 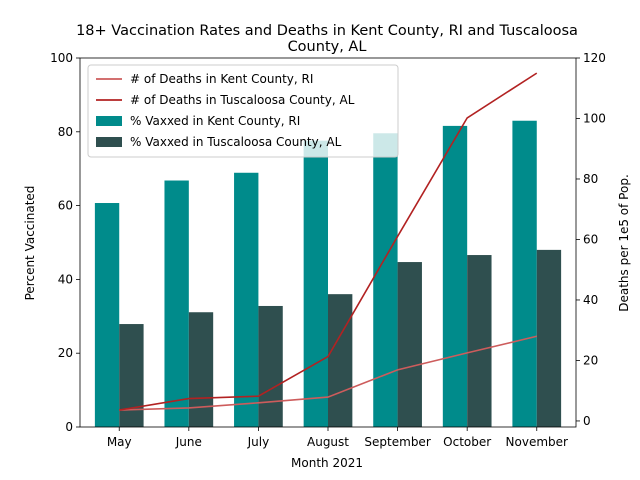 What do you see at coordinates (524, 273) in the screenshot?
I see `bar-vaxxed-in-kent-county-ri-november` at bounding box center [524, 273].